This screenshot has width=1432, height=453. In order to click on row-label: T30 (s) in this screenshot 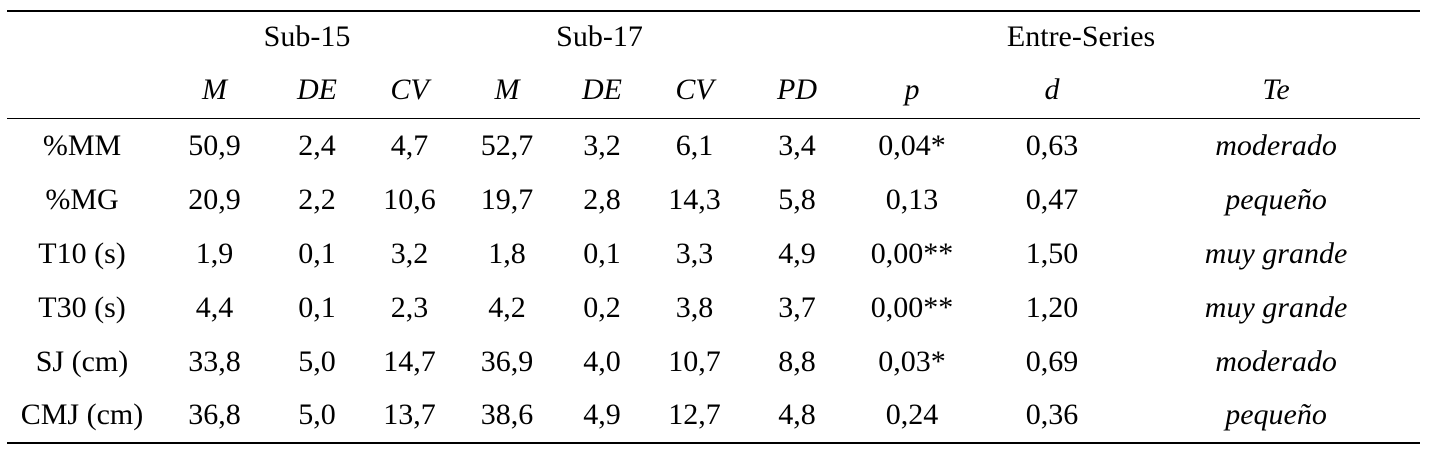, I will do `click(82, 307)`.